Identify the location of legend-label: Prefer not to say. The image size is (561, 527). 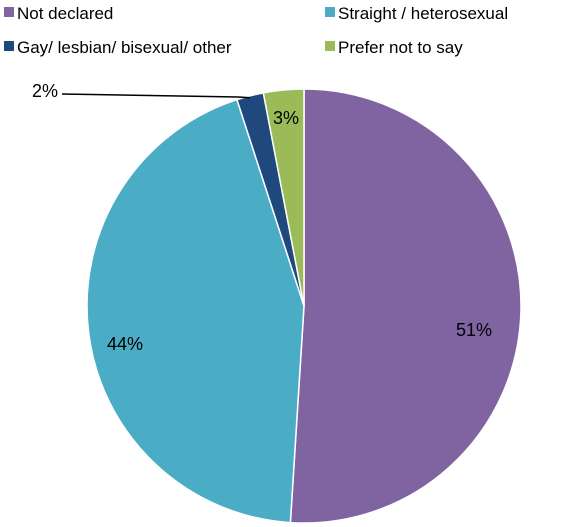
(400, 47).